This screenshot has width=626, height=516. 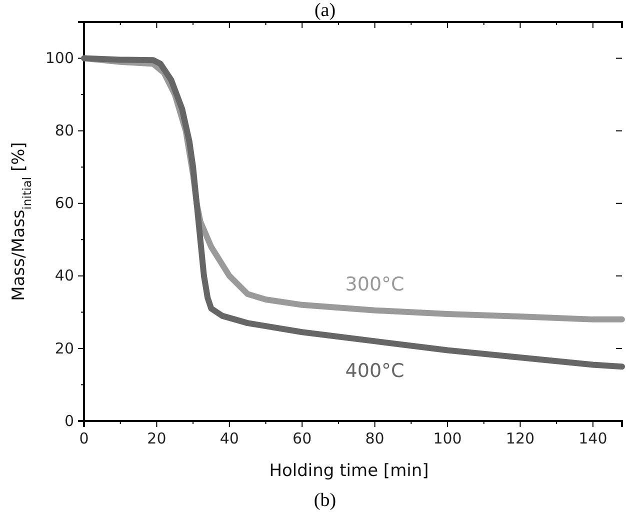 I want to click on x-tick-label: 0, so click(x=84, y=439).